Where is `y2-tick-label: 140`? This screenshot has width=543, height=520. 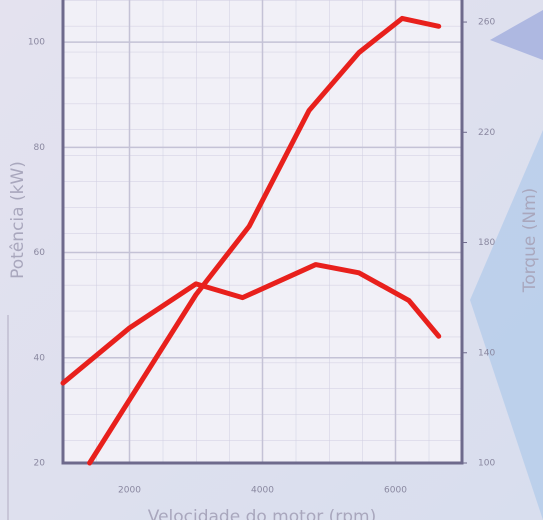
y2-tick-label: 140 is located at coordinates (486, 353).